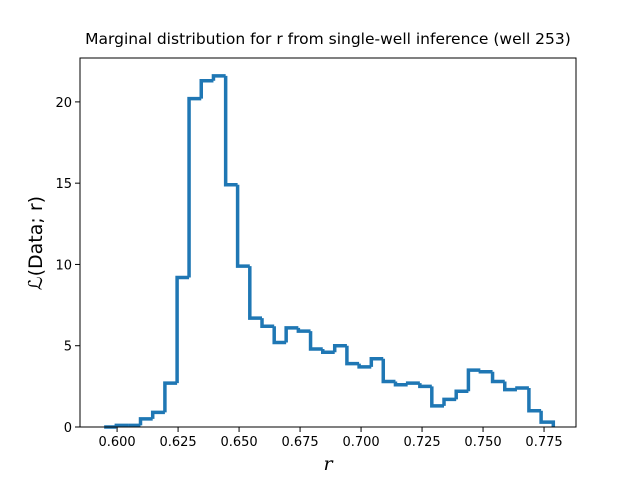 The width and height of the screenshot is (640, 480). What do you see at coordinates (177, 442) in the screenshot?
I see `x-tick-label: 0.625` at bounding box center [177, 442].